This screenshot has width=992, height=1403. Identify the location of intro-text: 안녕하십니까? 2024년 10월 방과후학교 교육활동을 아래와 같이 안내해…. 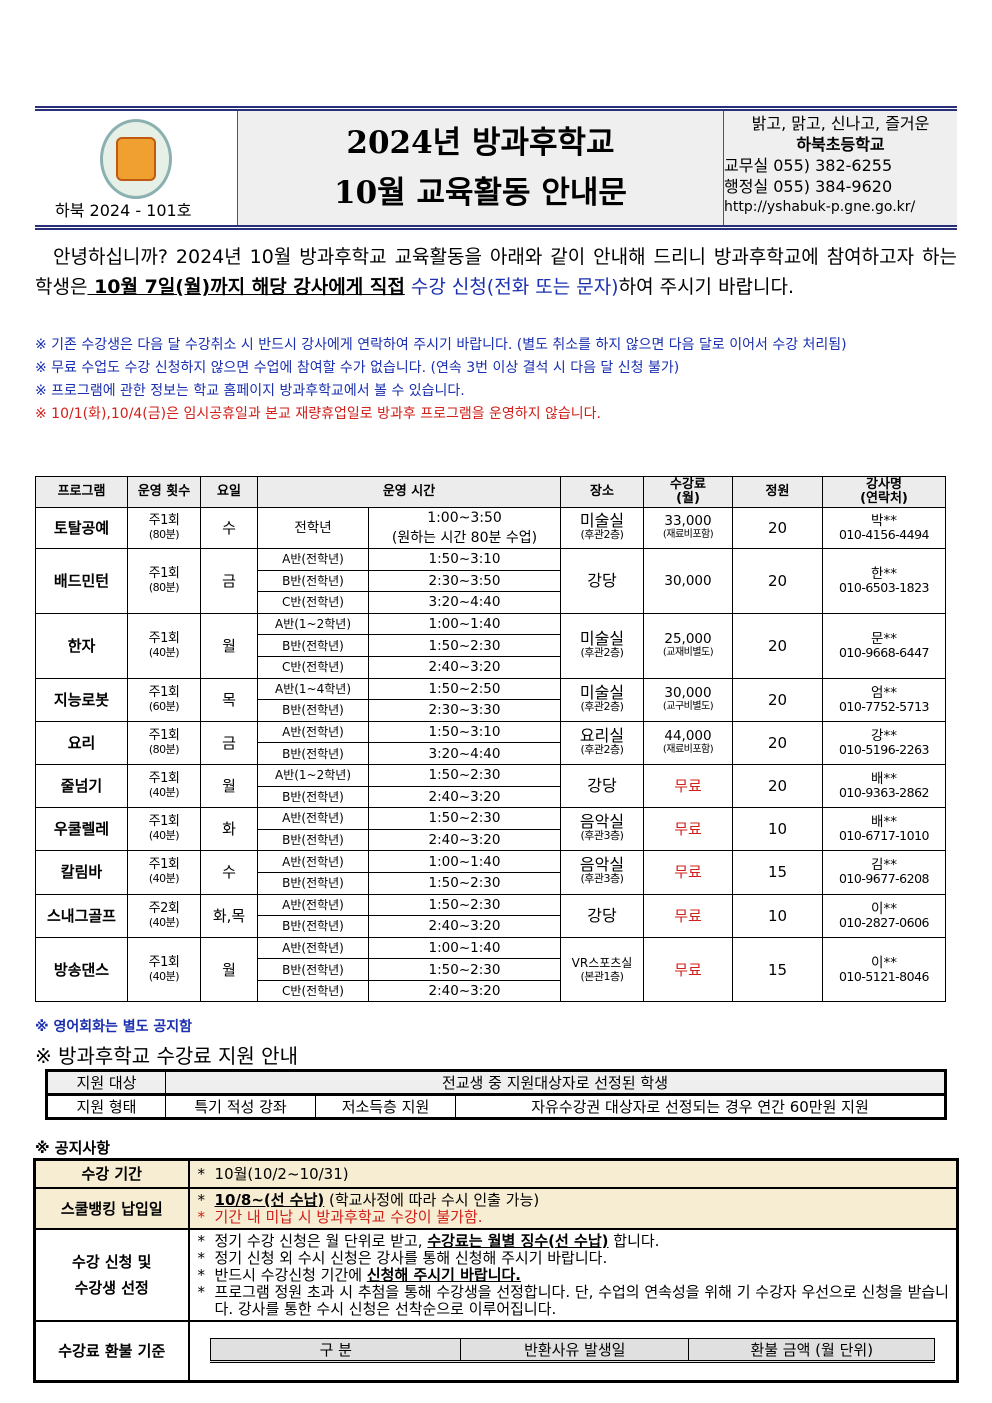
(496, 272).